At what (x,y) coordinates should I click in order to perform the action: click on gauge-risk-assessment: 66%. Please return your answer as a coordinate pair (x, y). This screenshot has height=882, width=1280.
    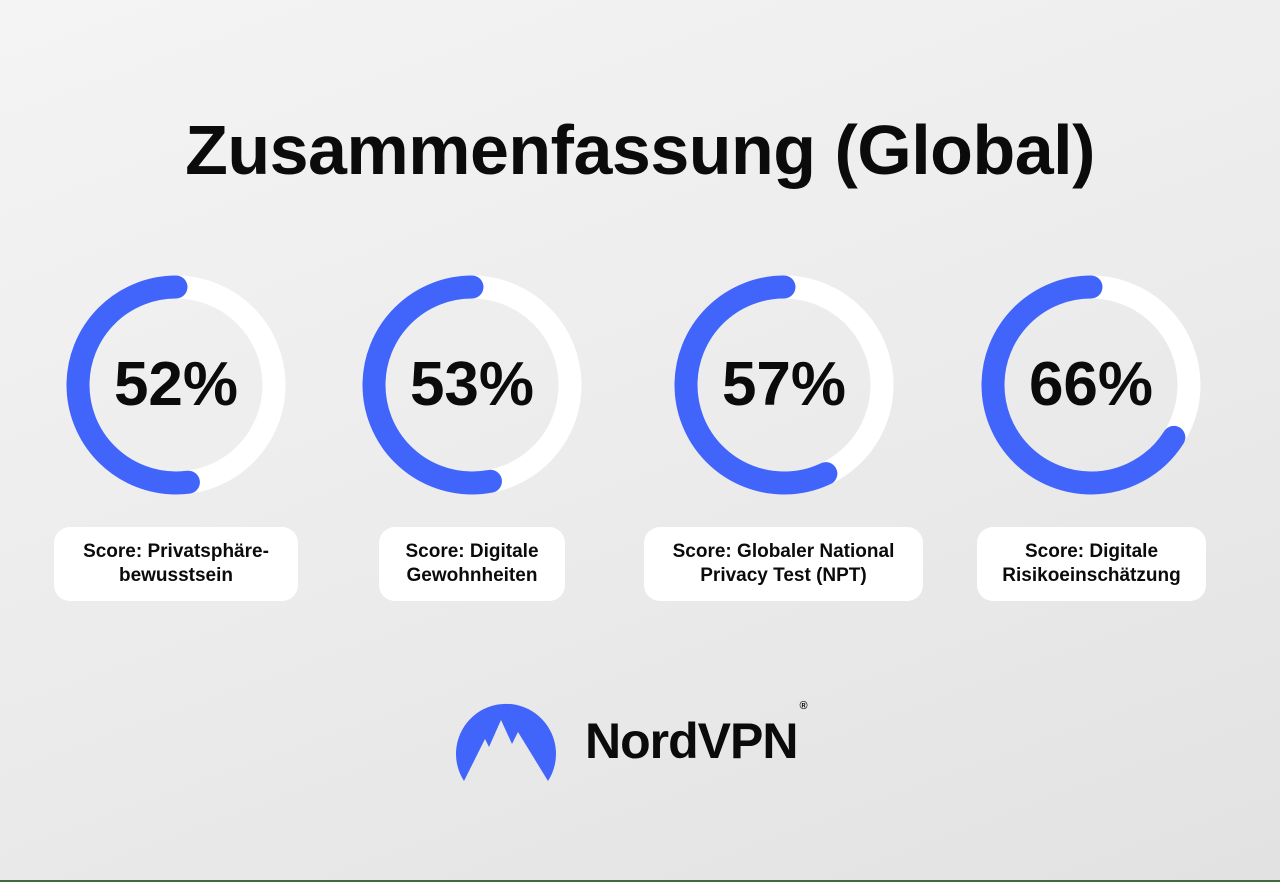
    Looking at the image, I should click on (1091, 385).